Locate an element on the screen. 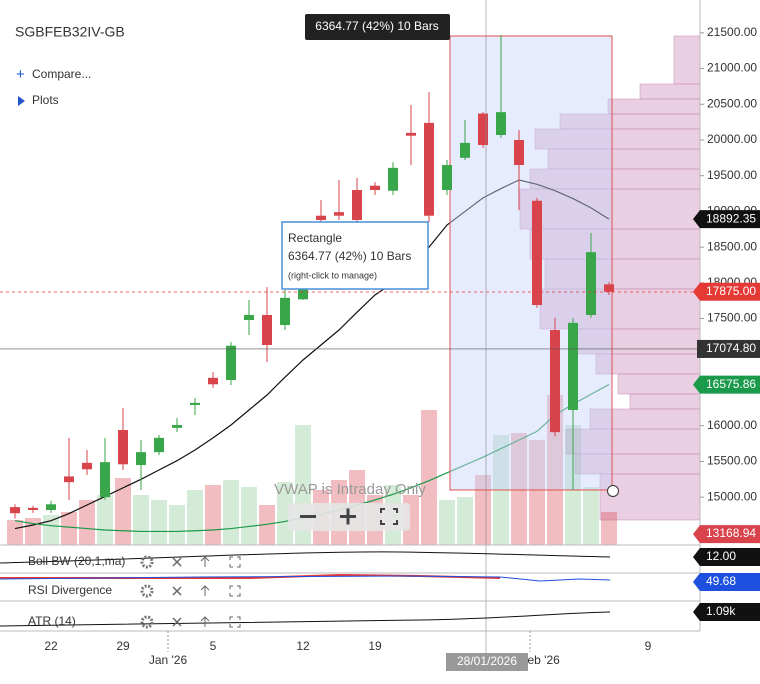 This screenshot has height=684, width=760. zoom-reset is located at coordinates (389, 516).